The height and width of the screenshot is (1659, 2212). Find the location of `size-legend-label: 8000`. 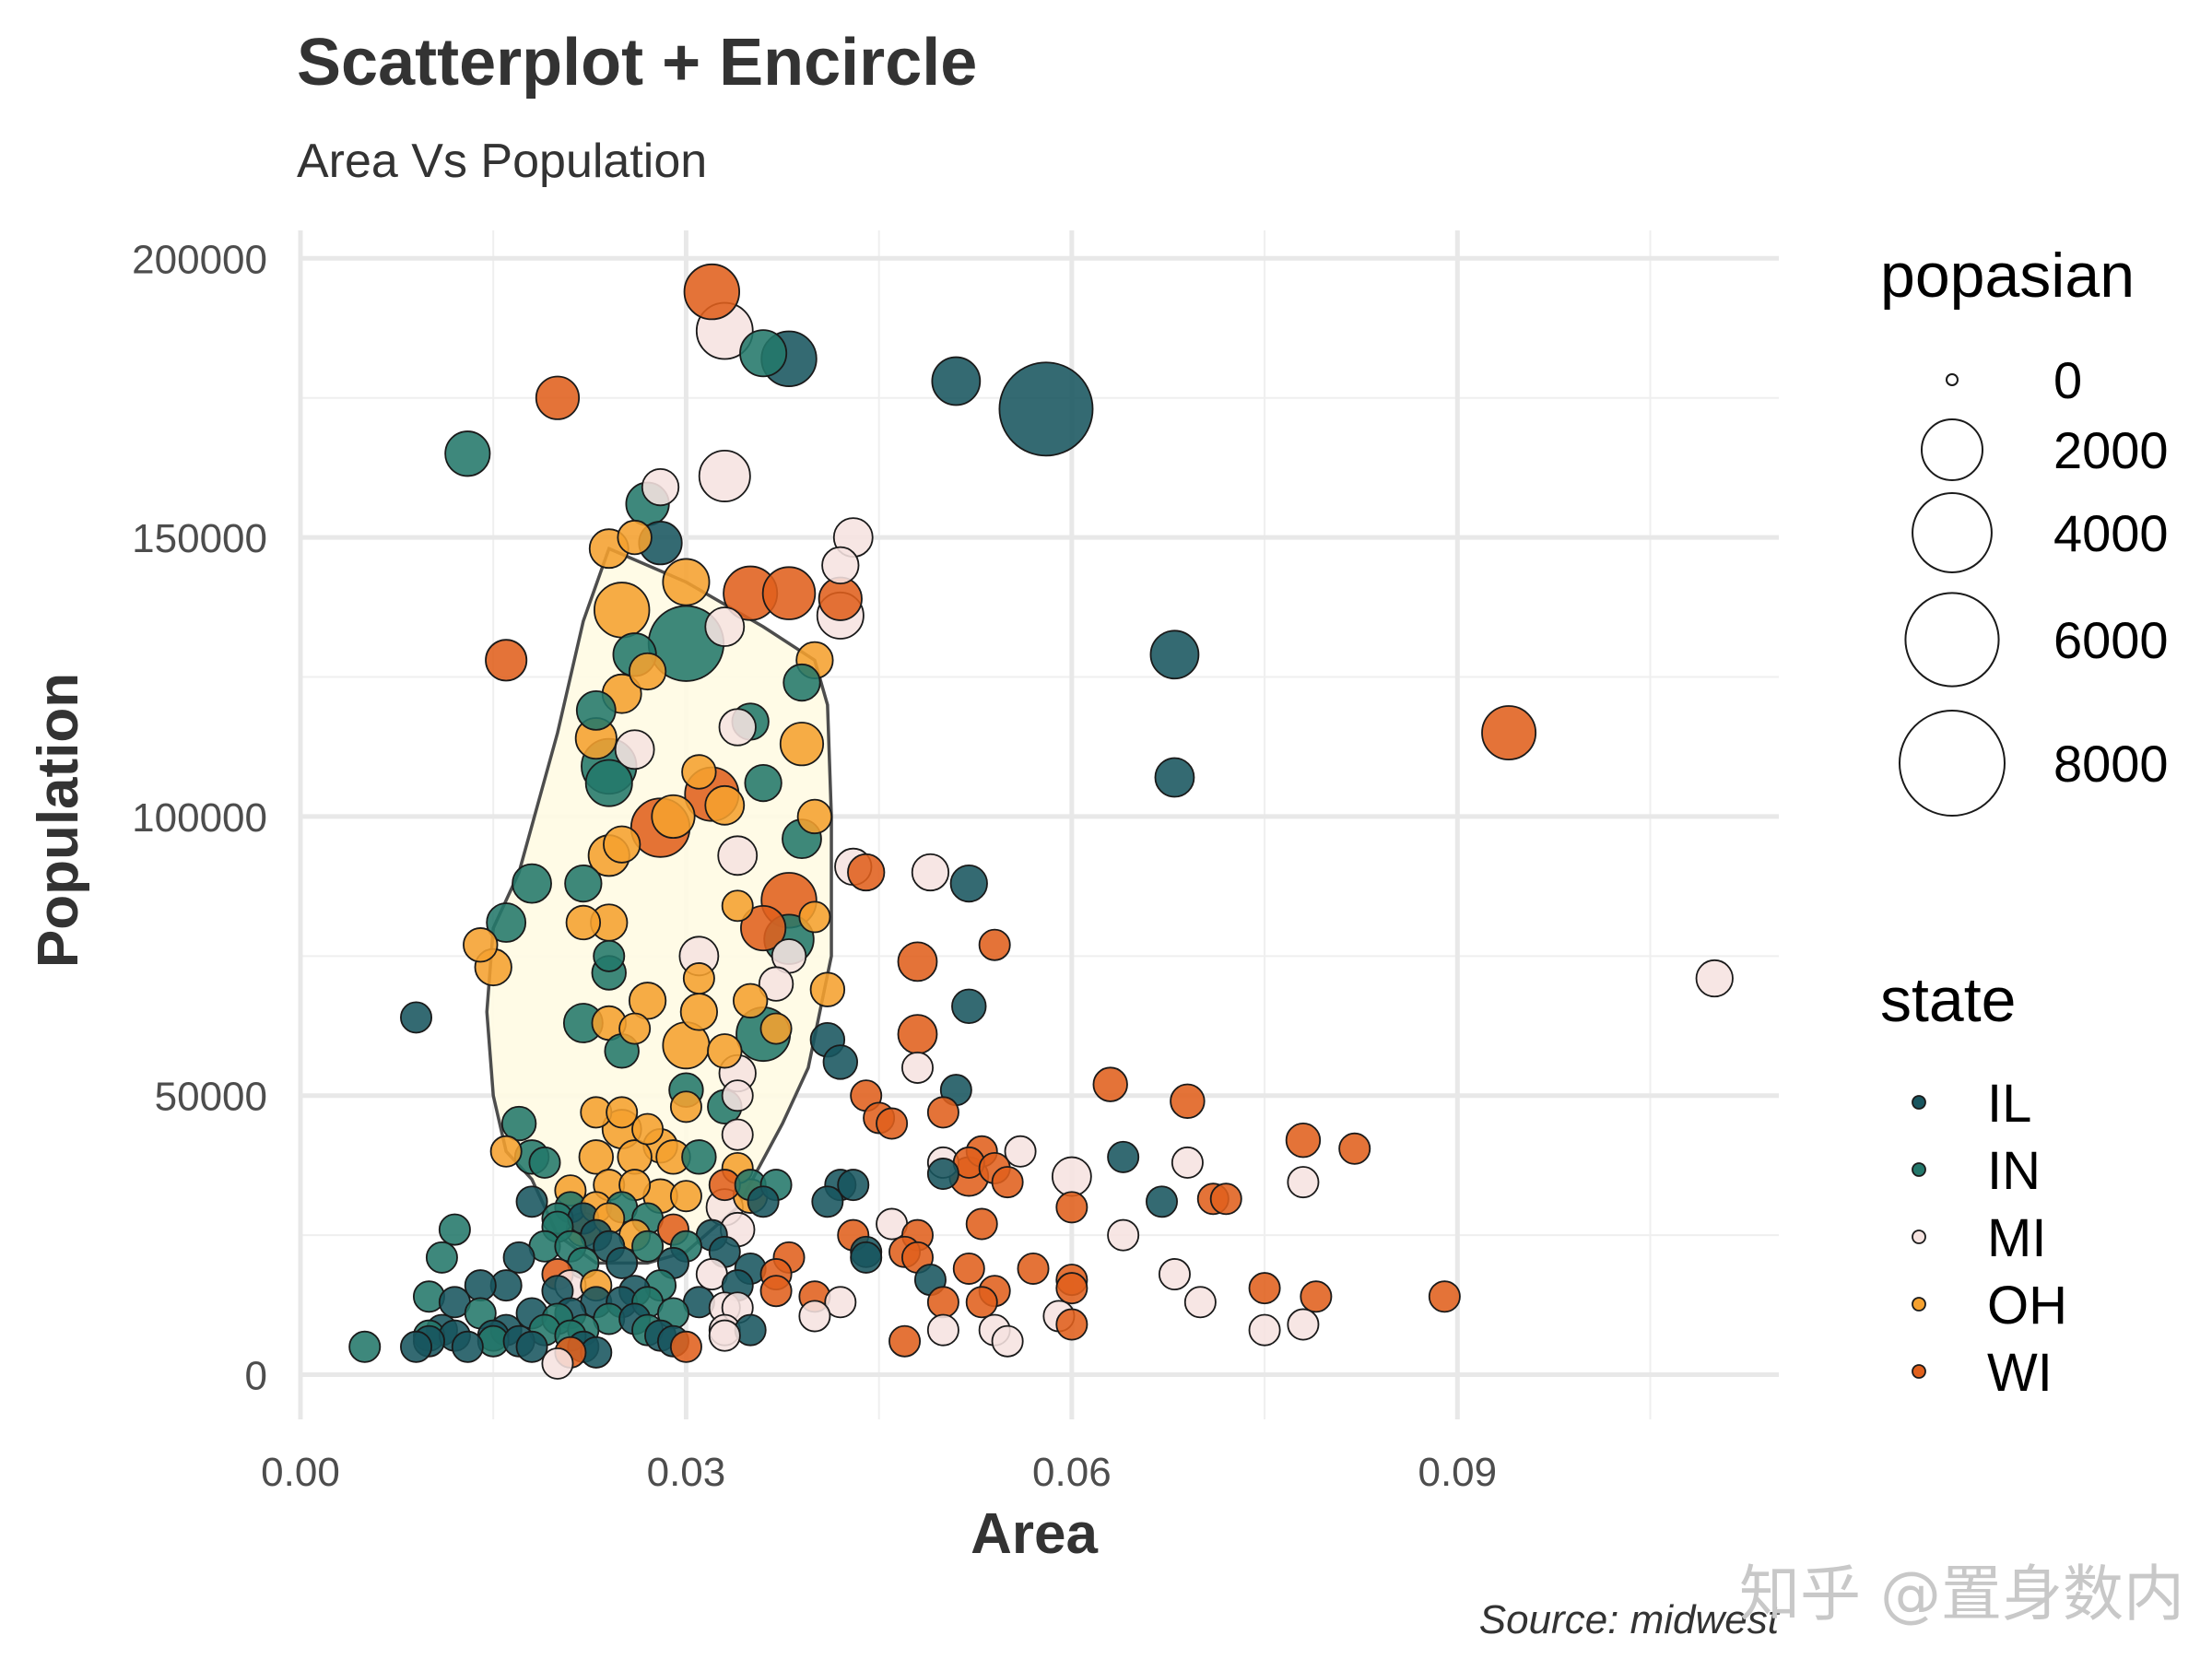

size-legend-label: 8000 is located at coordinates (2111, 764).